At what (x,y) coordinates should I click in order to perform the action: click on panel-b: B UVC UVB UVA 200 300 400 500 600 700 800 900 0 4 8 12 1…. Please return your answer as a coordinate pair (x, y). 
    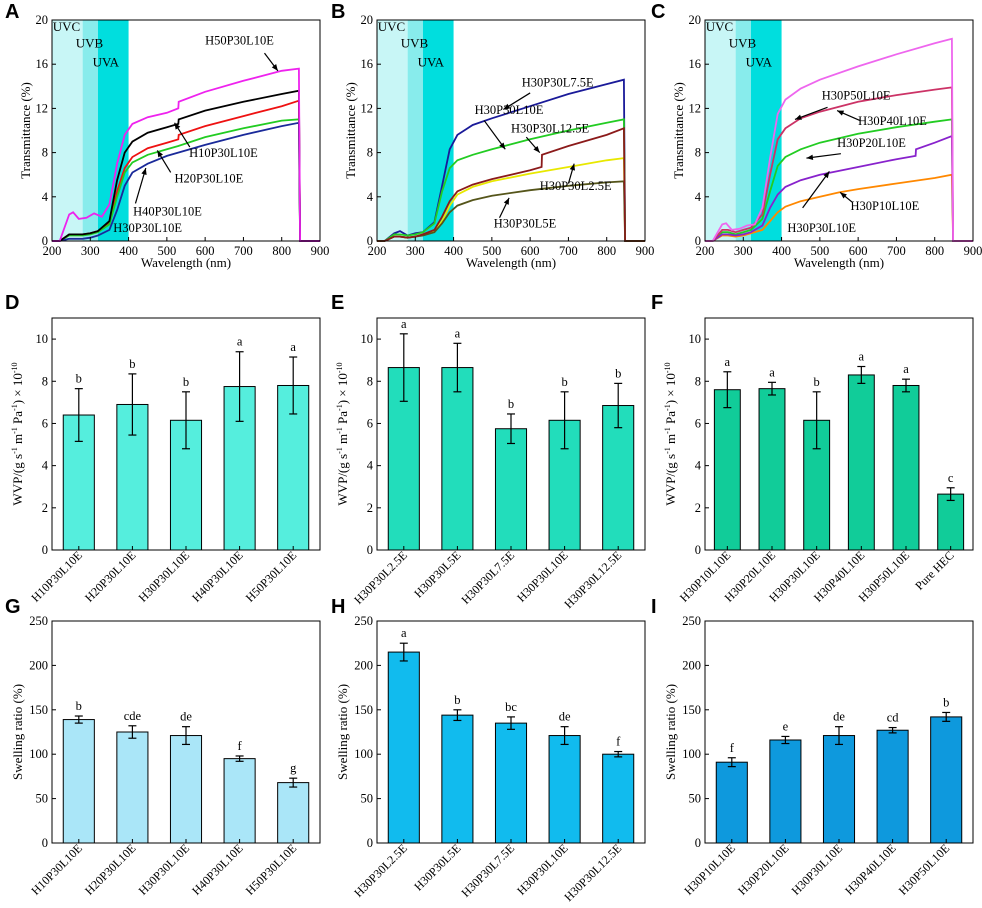
    Looking at the image, I should click on (492, 135).